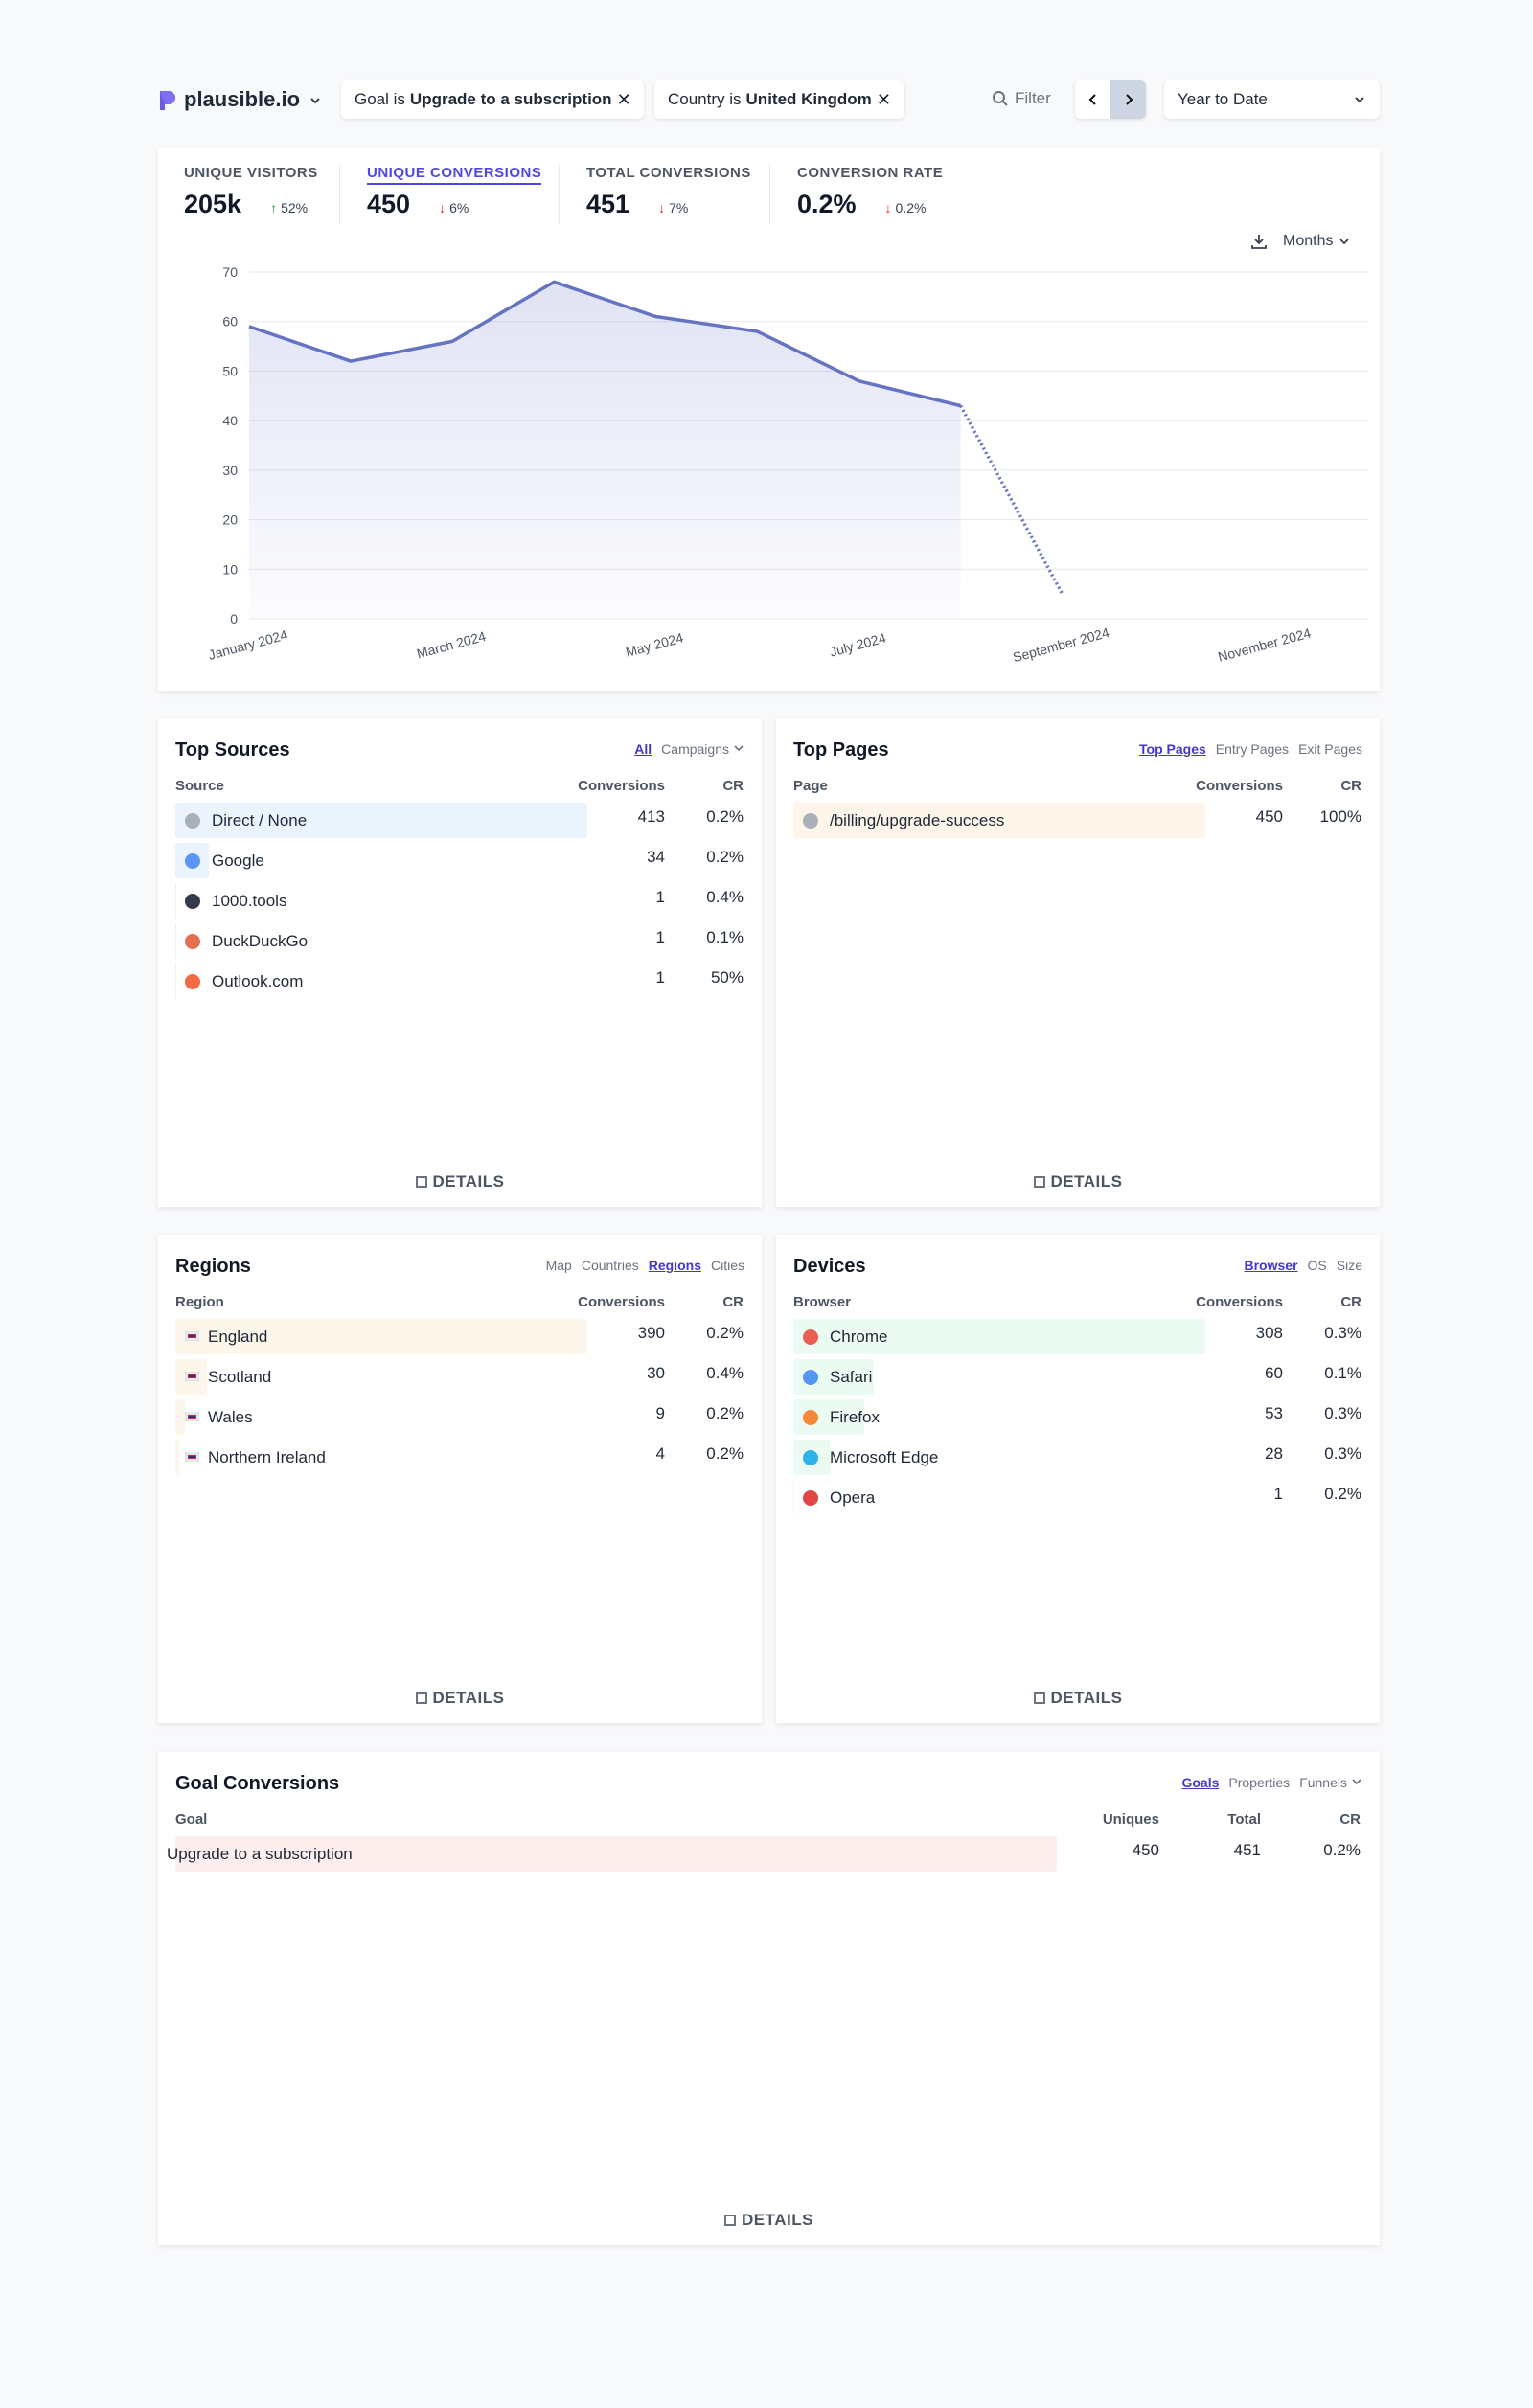 Image resolution: width=1533 pixels, height=2408 pixels. I want to click on cell: 100%, so click(1340, 816).